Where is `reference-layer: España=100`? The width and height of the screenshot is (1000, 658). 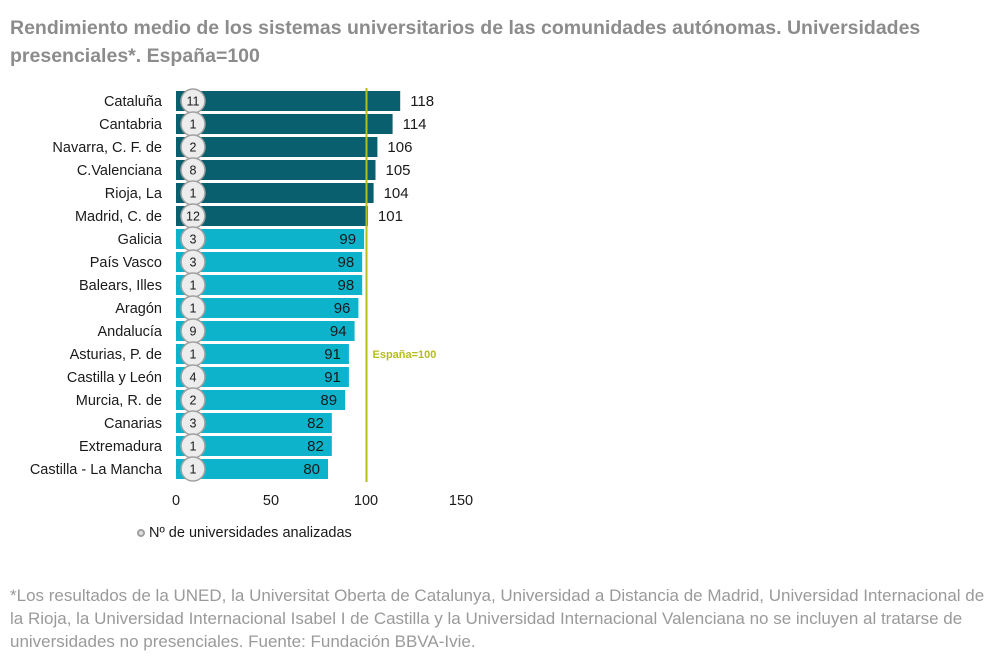 reference-layer: España=100 is located at coordinates (401, 285).